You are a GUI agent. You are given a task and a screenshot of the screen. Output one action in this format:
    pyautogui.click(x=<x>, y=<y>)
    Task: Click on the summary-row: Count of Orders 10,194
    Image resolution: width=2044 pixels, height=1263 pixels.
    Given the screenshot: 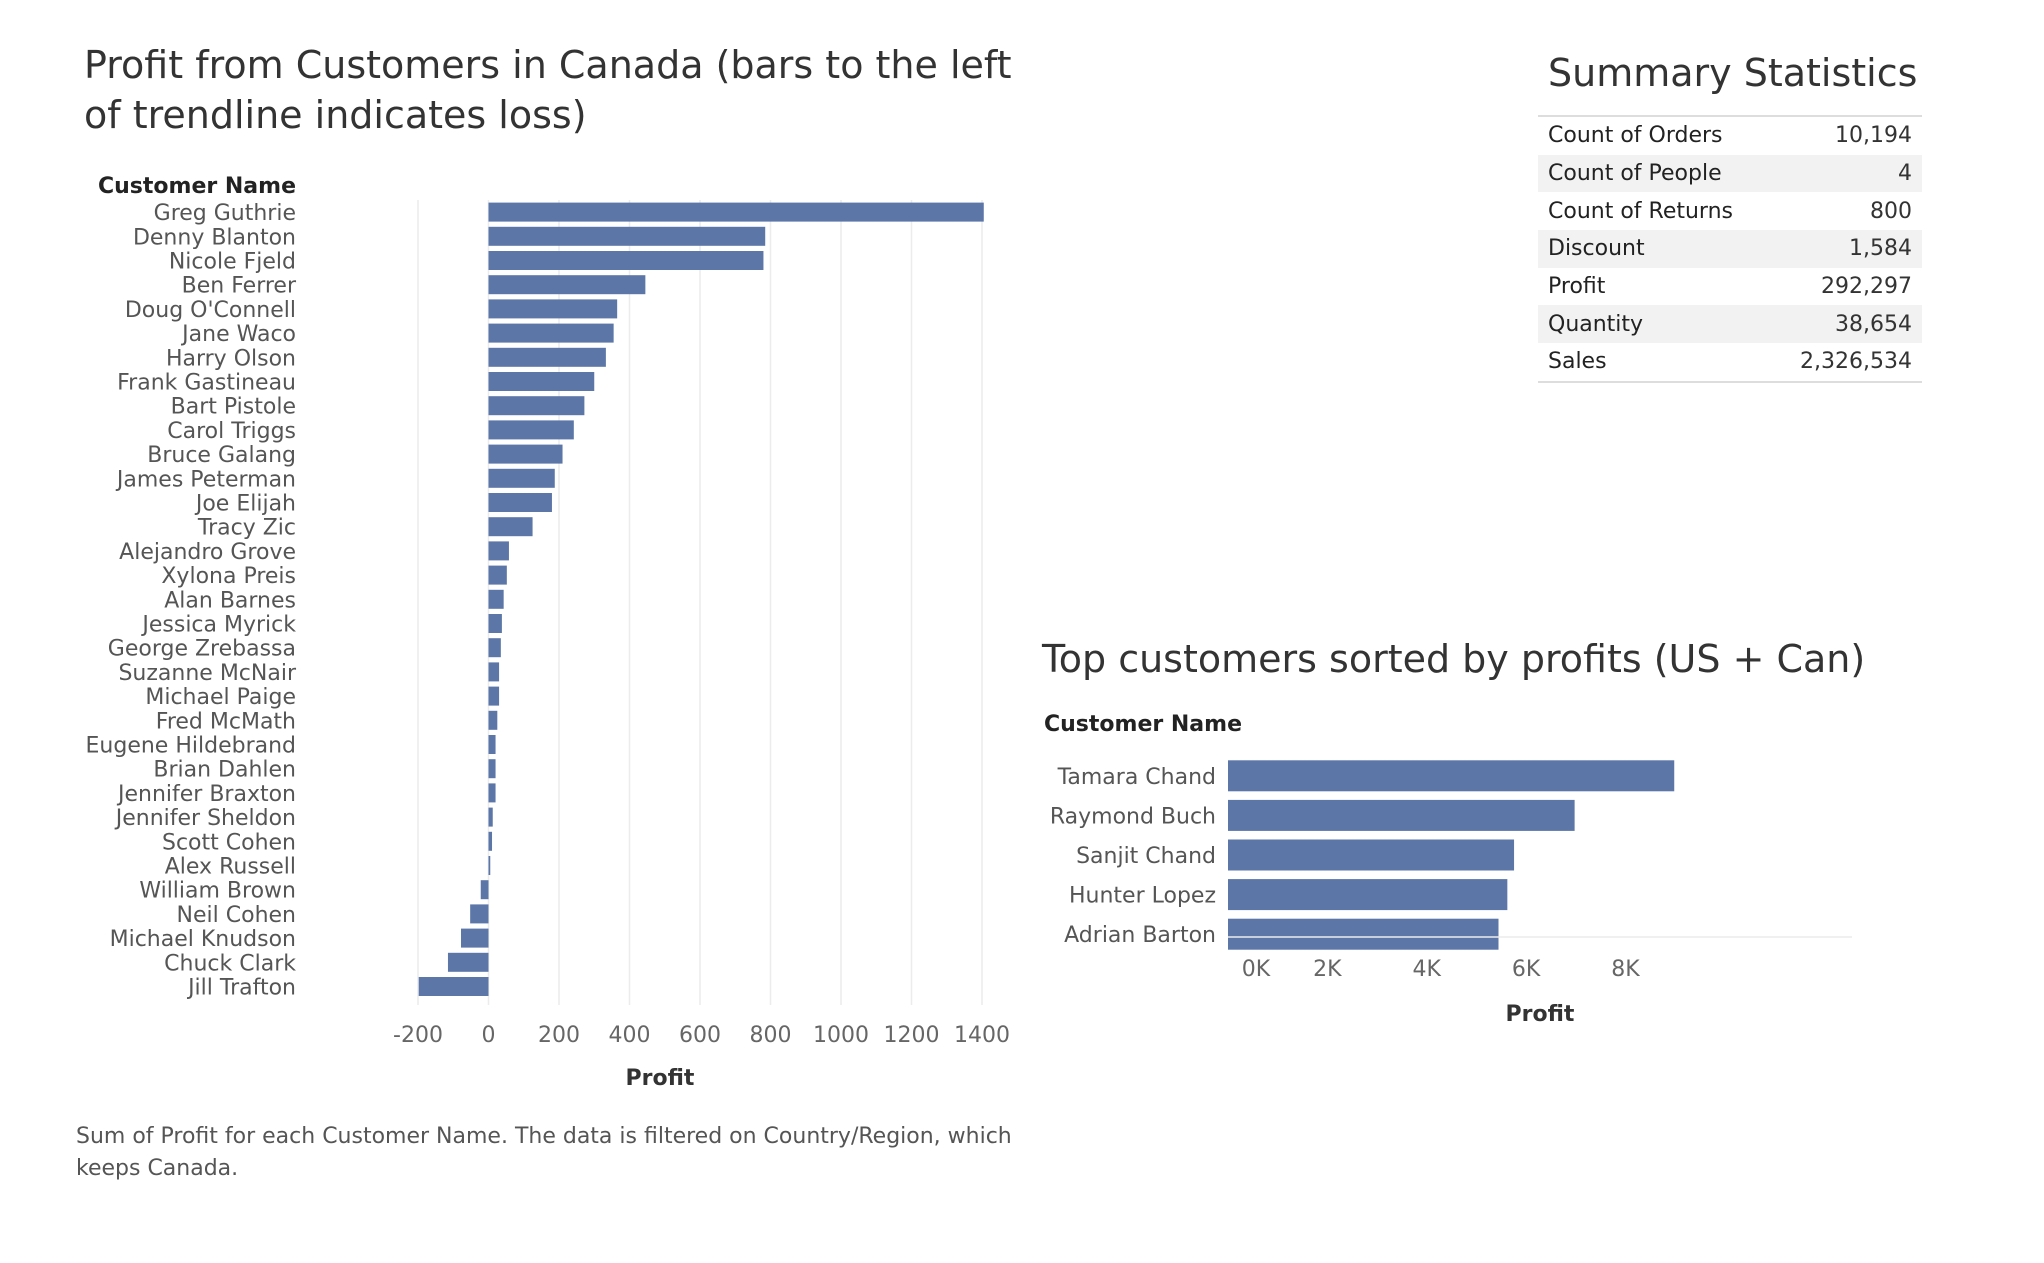 What is the action you would take?
    pyautogui.click(x=1730, y=136)
    